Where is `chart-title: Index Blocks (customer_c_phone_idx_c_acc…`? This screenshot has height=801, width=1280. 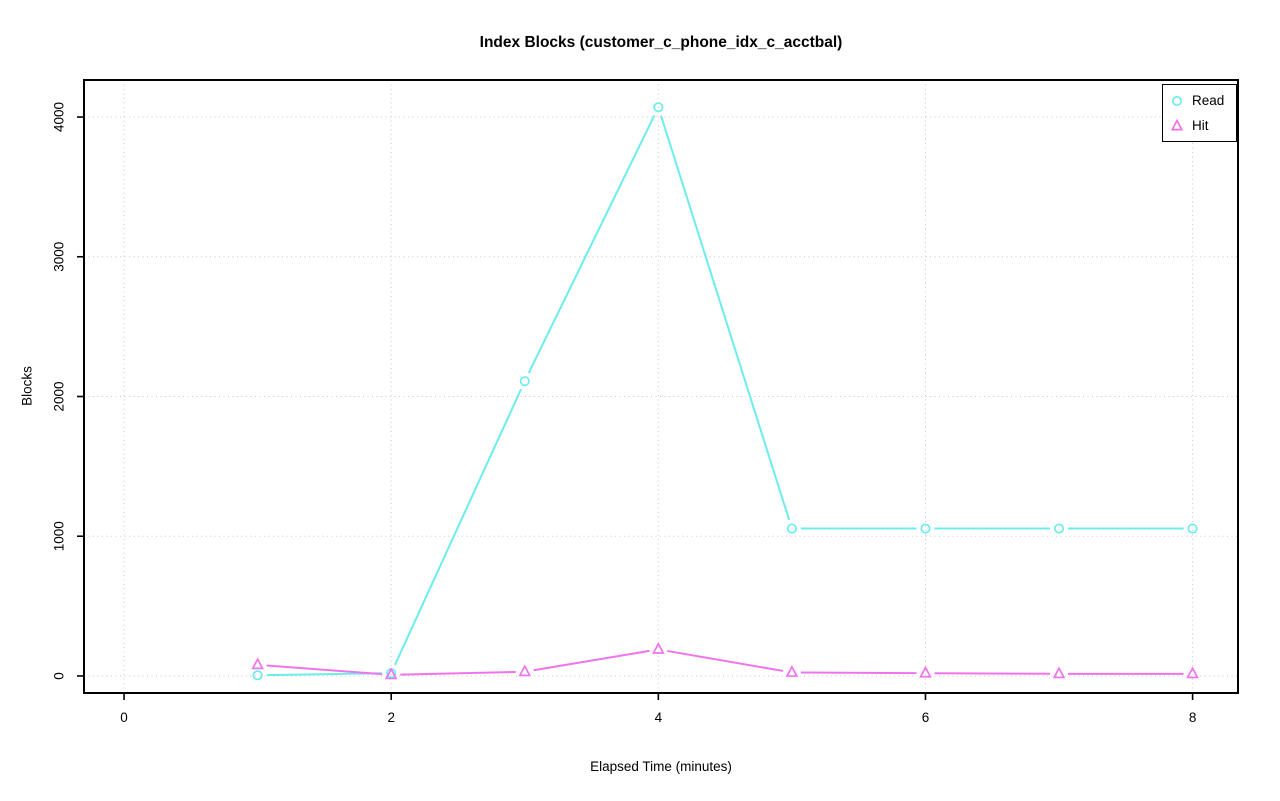 chart-title: Index Blocks (customer_c_phone_idx_c_acc… is located at coordinates (661, 42).